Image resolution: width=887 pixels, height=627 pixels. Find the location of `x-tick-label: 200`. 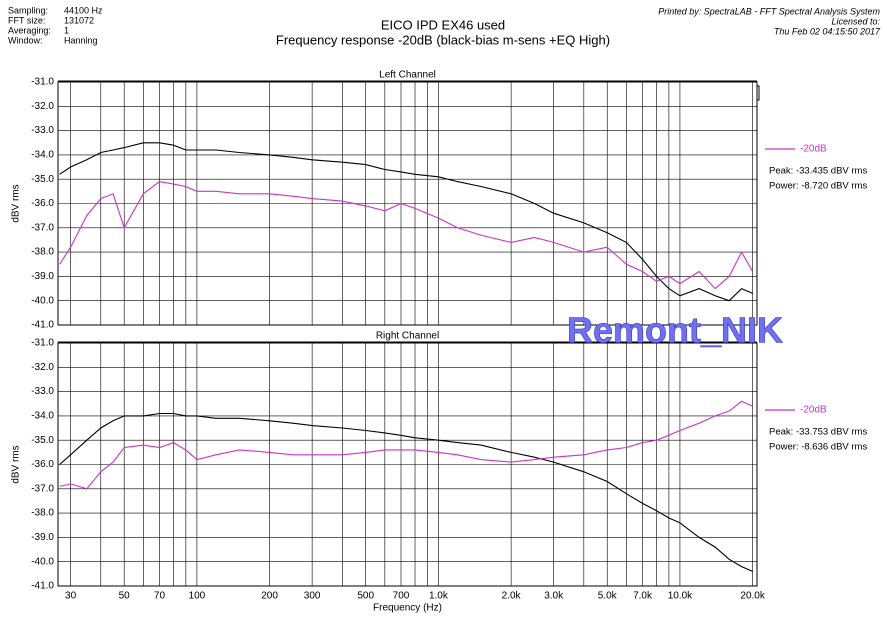

x-tick-label: 200 is located at coordinates (269, 596).